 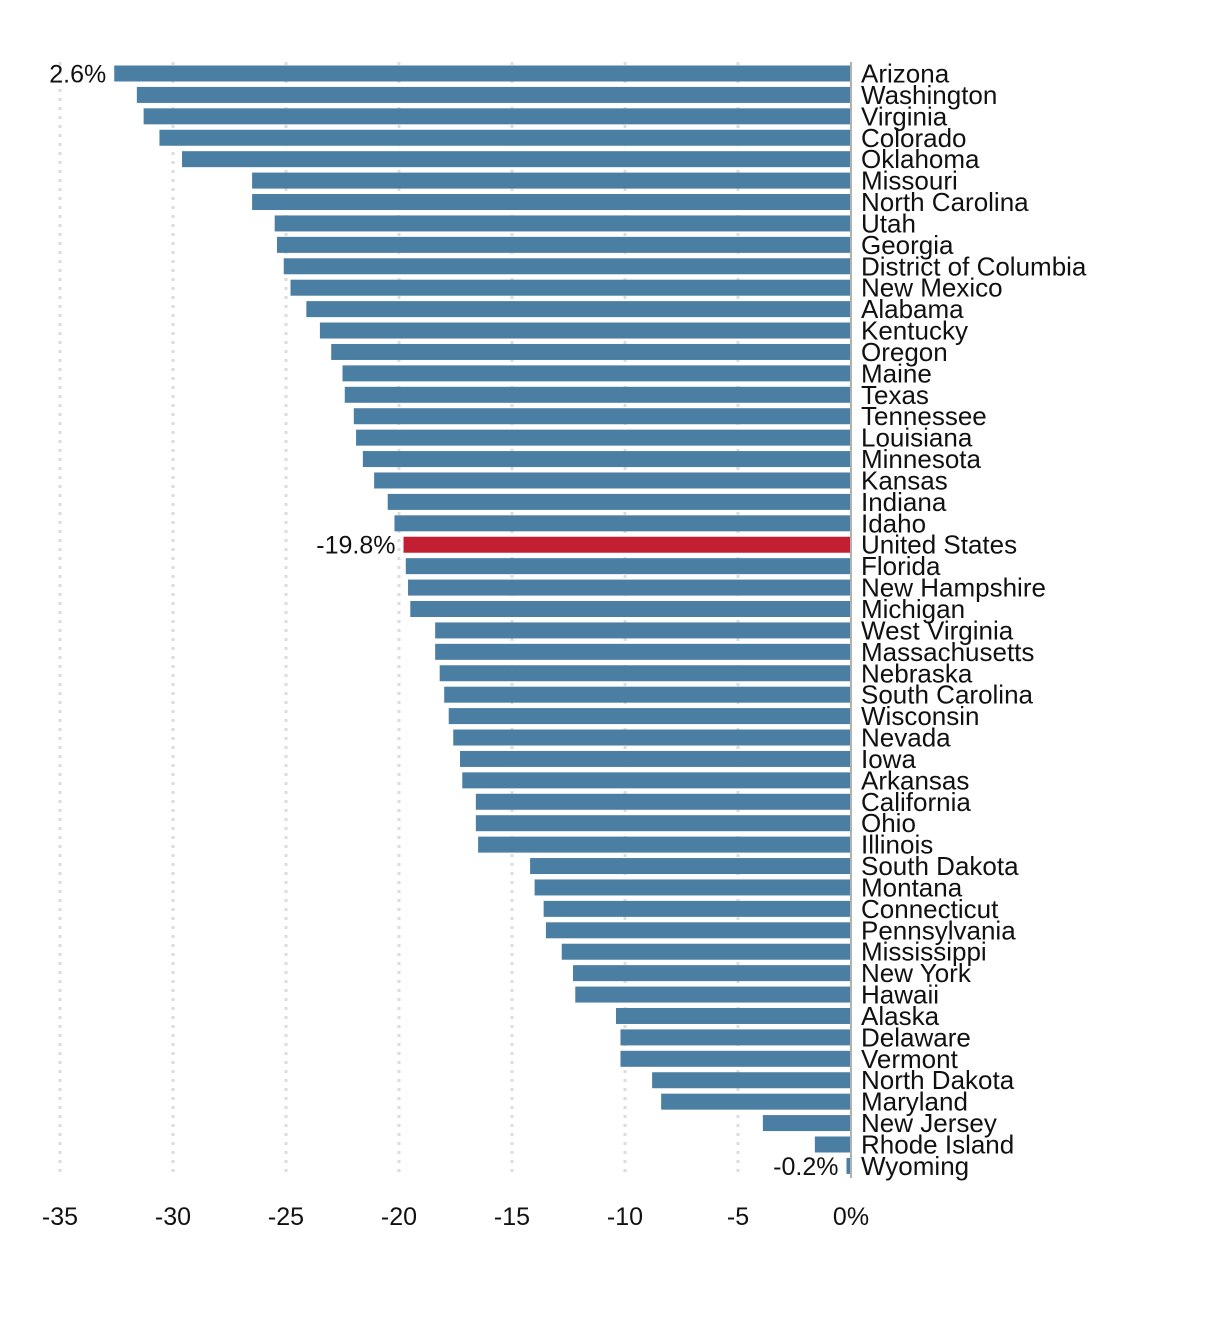 What do you see at coordinates (625, 1217) in the screenshot?
I see `x-tick-label-10: -10` at bounding box center [625, 1217].